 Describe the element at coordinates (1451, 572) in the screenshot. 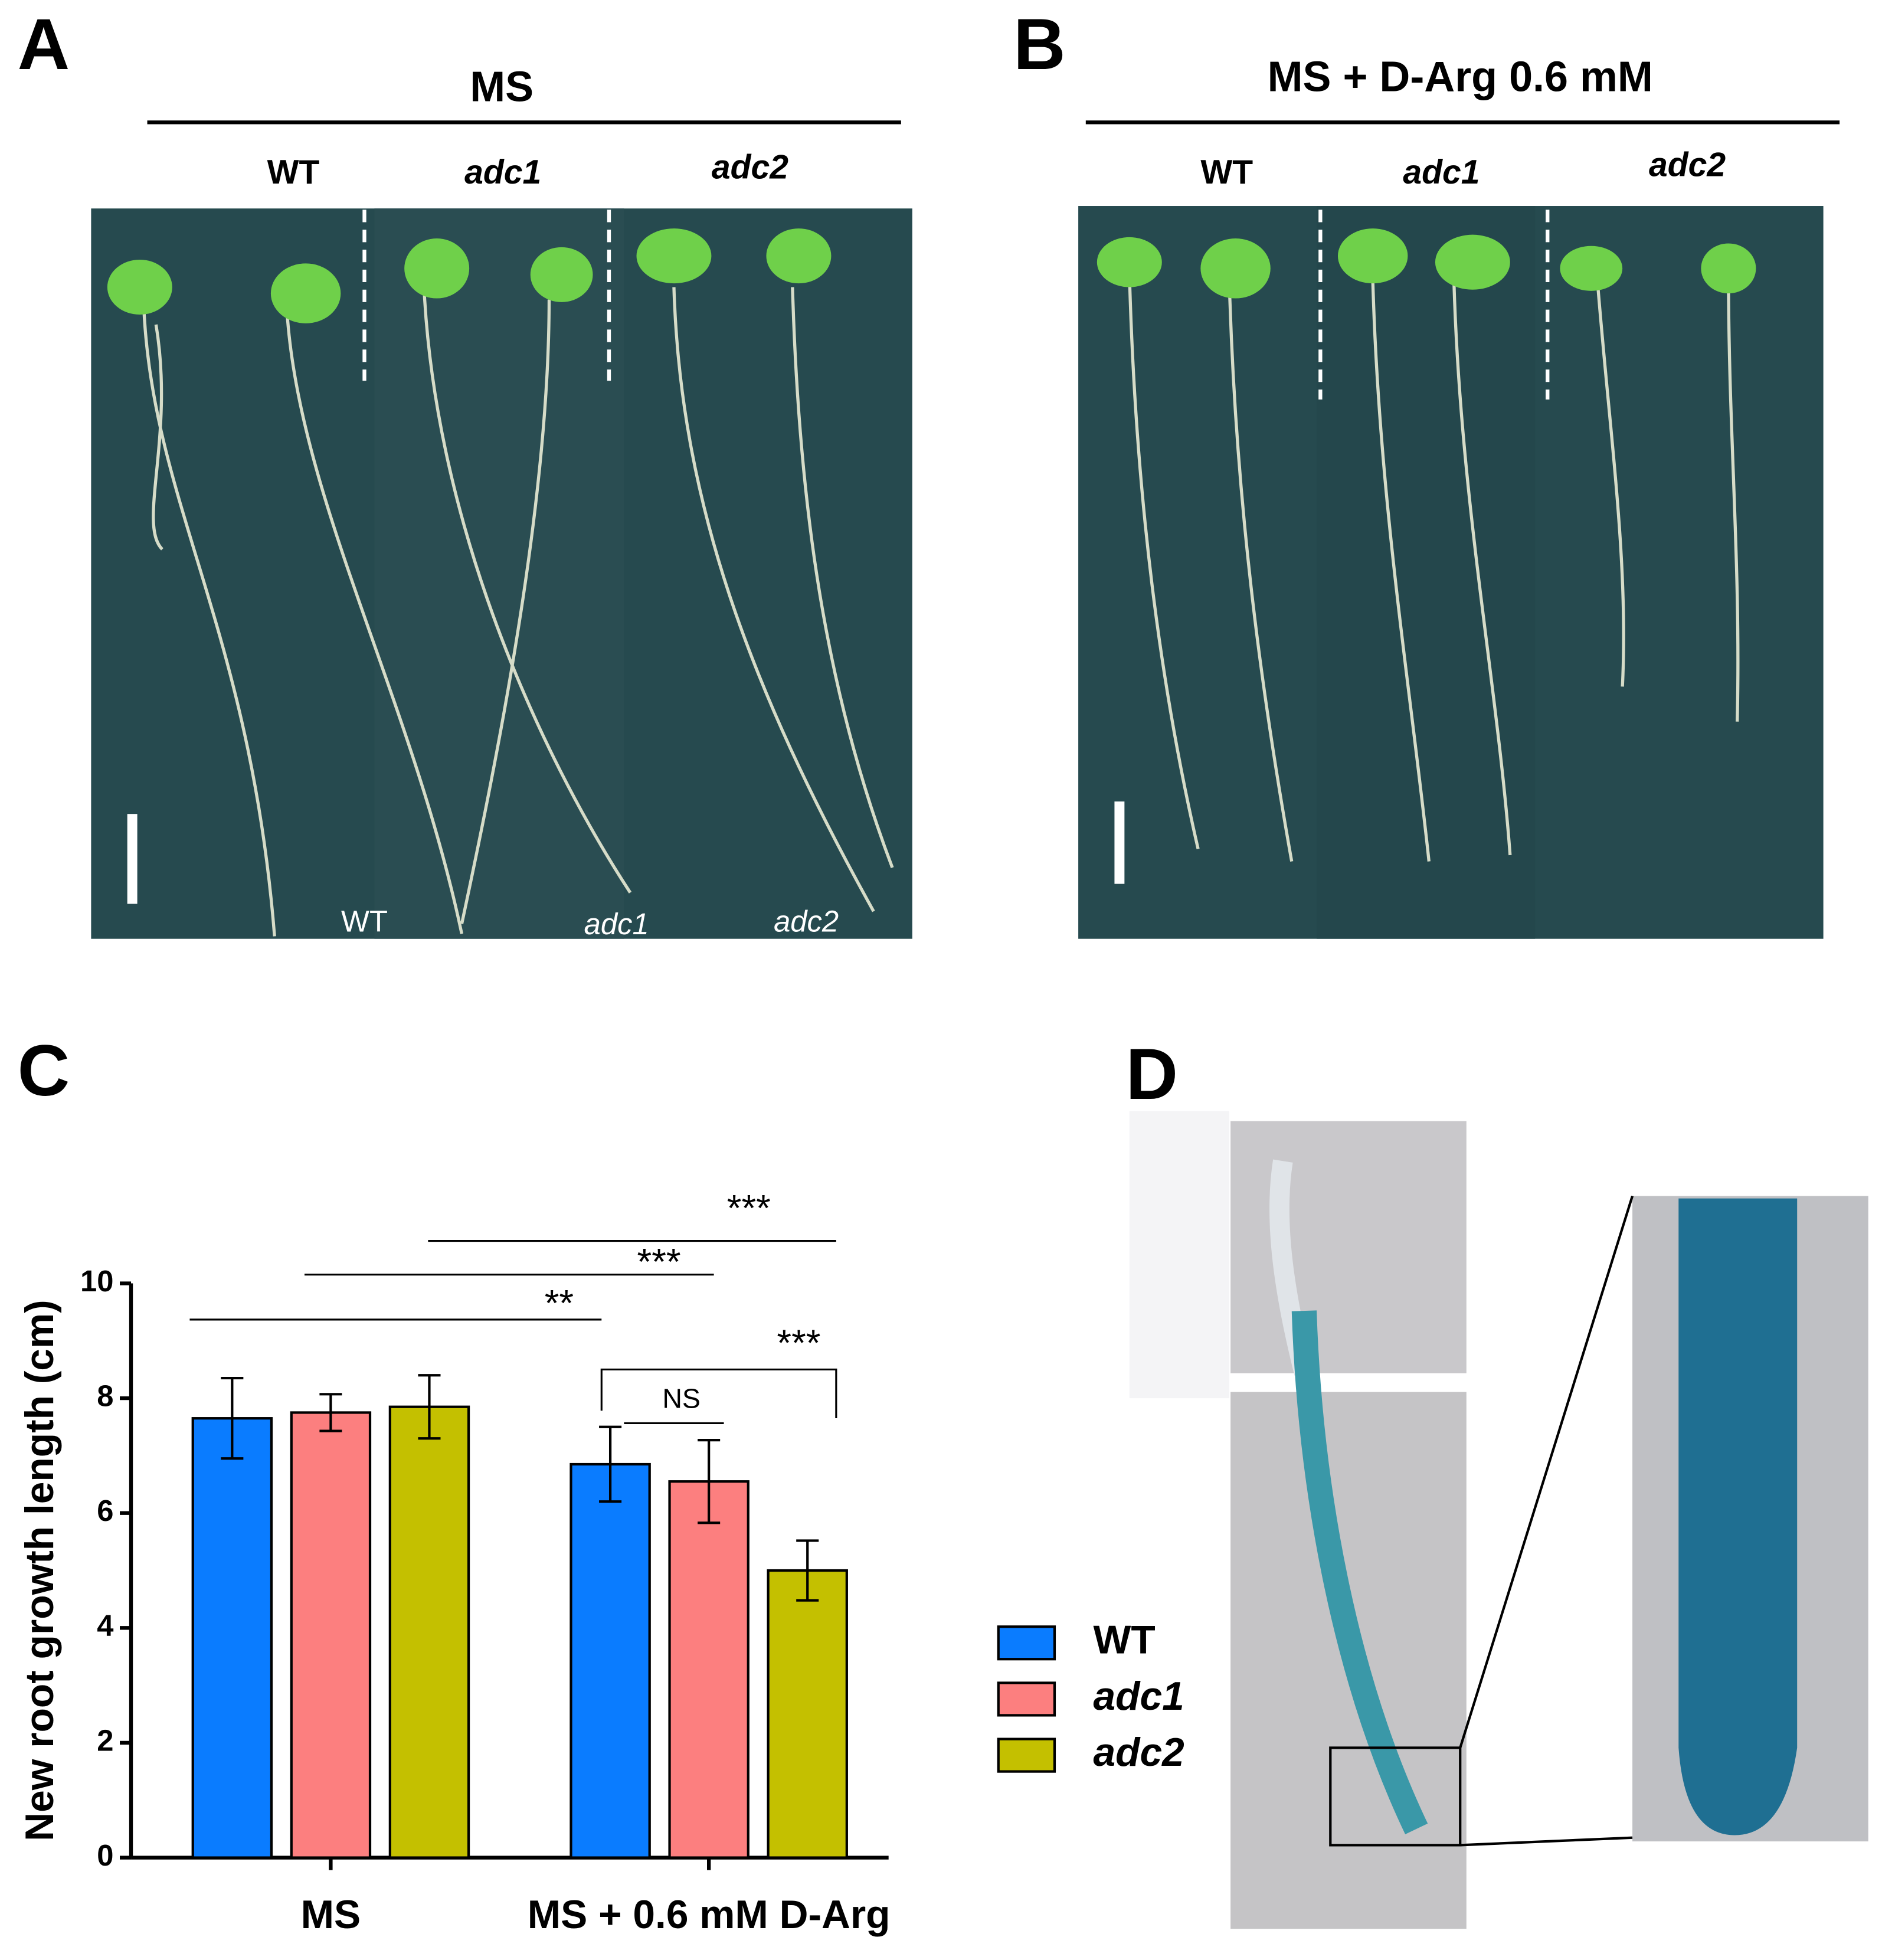

I see `seedling-photo` at that location.